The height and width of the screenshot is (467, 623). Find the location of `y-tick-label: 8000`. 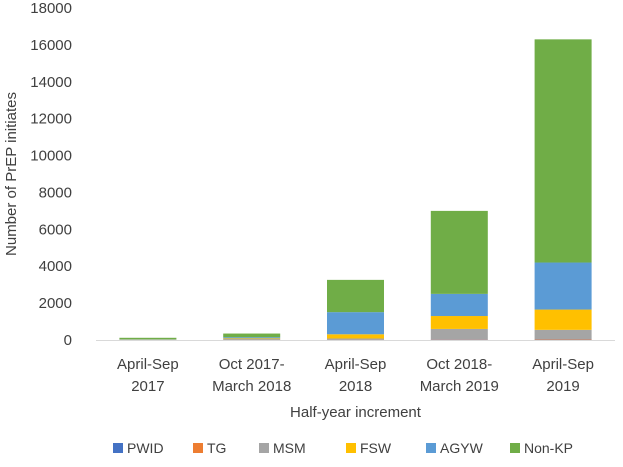

y-tick-label: 8000 is located at coordinates (55, 192).